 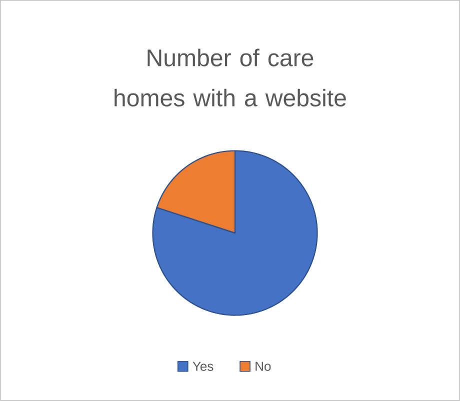 What do you see at coordinates (263, 366) in the screenshot?
I see `legend-label: No` at bounding box center [263, 366].